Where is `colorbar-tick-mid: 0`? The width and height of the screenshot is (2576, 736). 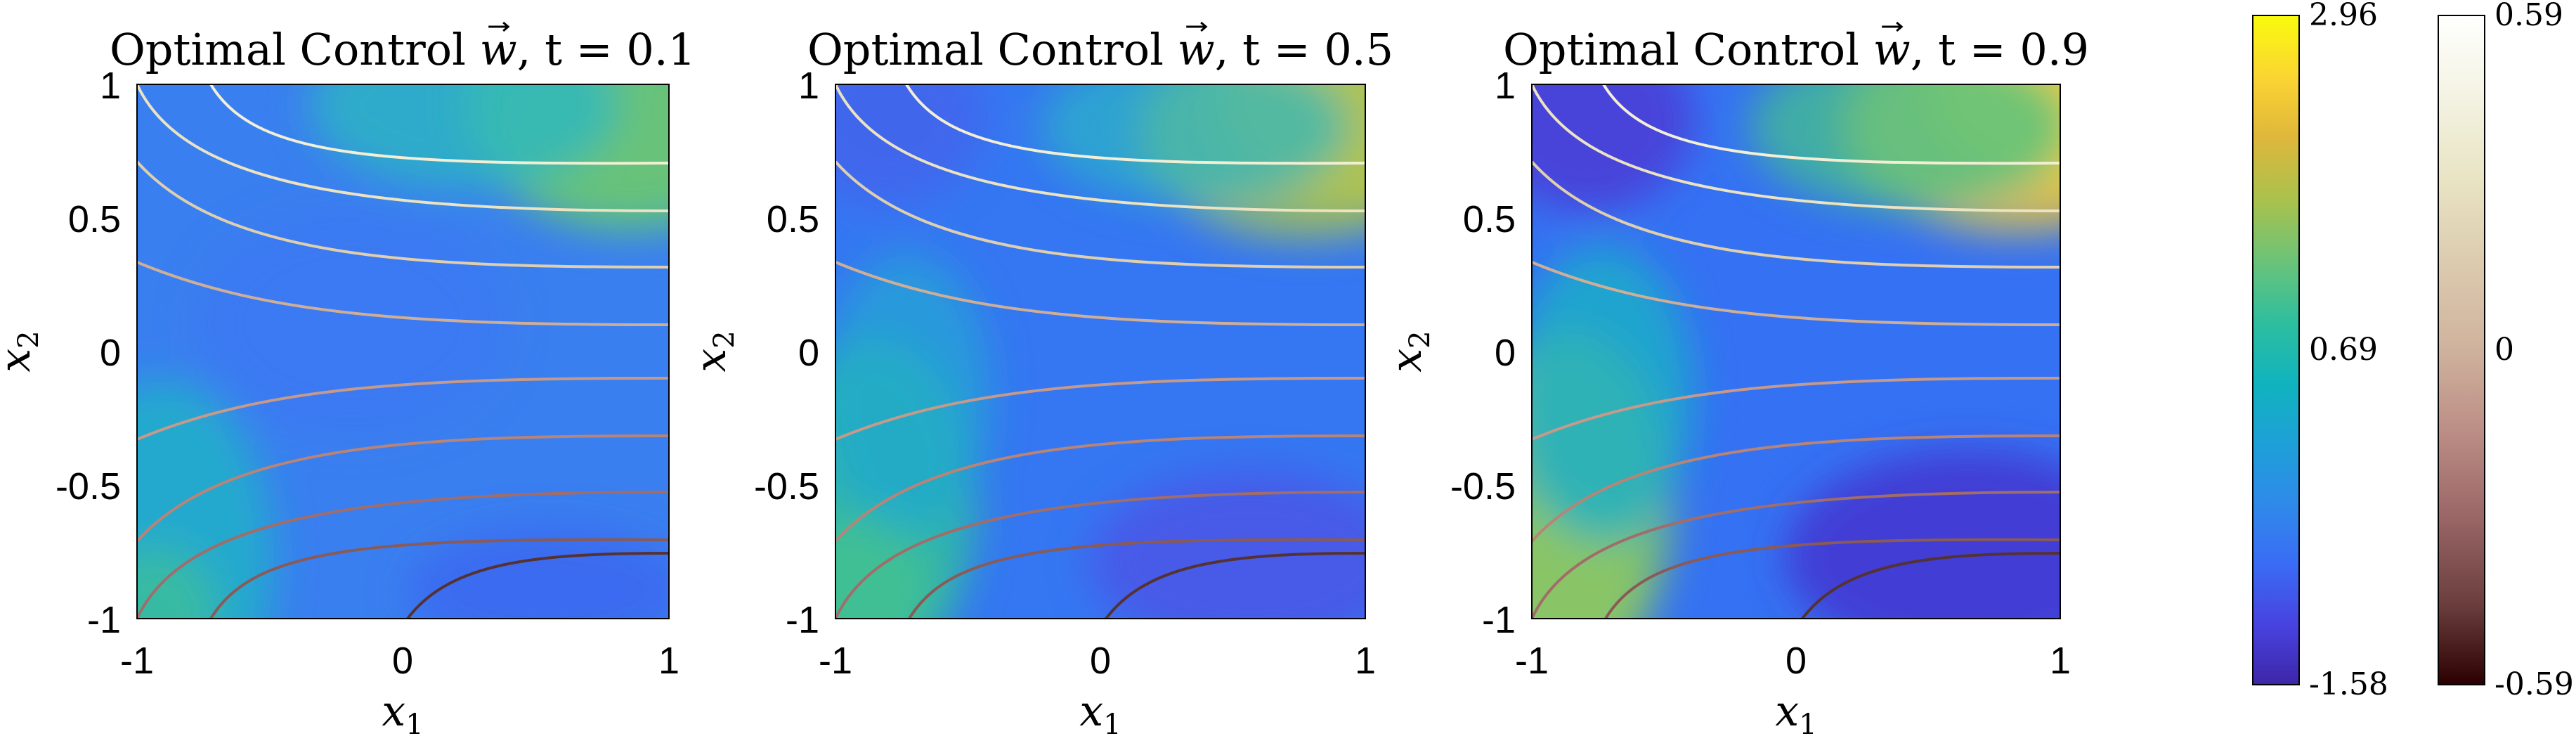
colorbar-tick-mid: 0 is located at coordinates (2504, 350).